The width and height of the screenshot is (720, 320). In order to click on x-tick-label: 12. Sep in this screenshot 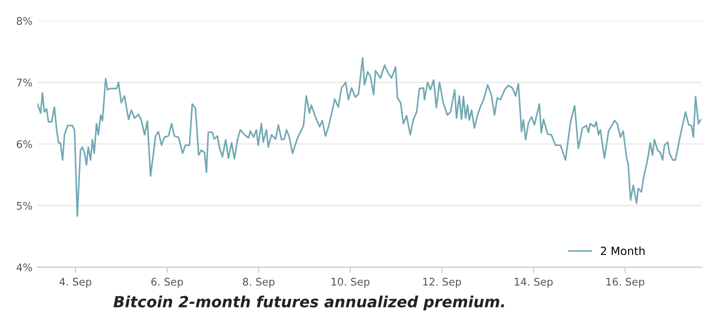, I will do `click(442, 283)`.